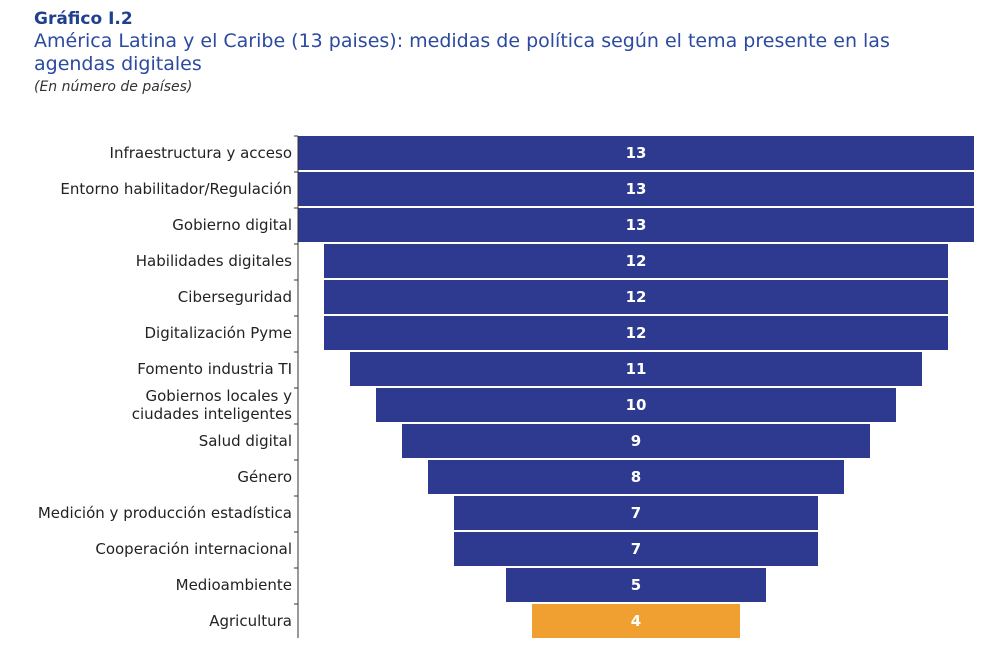 The height and width of the screenshot is (664, 1000). I want to click on category-label: Salud digital, so click(245, 441).